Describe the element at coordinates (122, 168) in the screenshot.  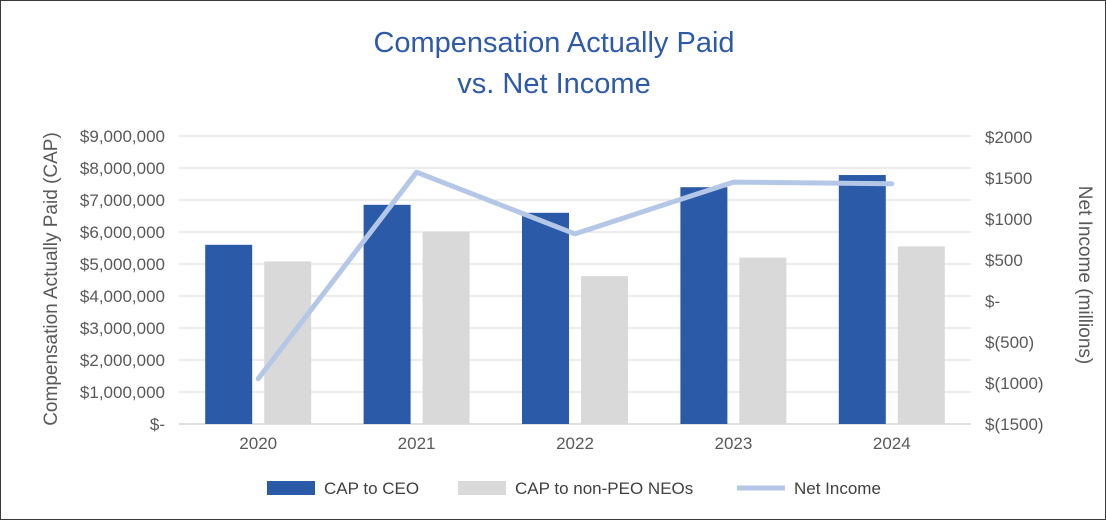
I see `left-tick-label: $8,000,000` at that location.